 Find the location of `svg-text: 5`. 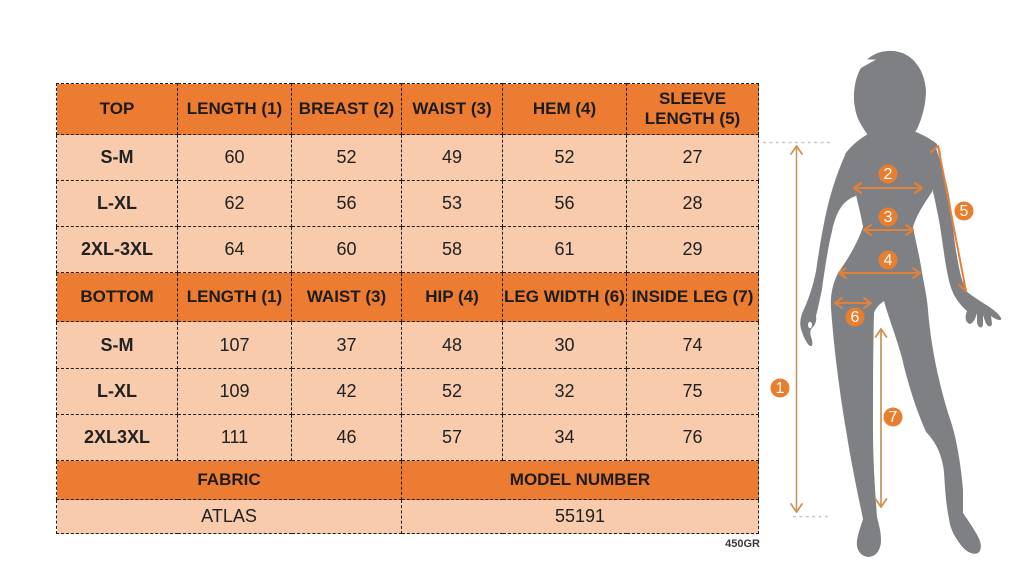

svg-text: 5 is located at coordinates (964, 211).